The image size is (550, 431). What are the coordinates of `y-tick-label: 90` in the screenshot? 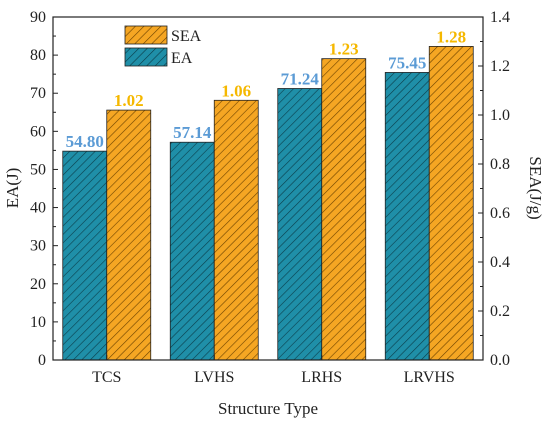 It's located at (38, 17).